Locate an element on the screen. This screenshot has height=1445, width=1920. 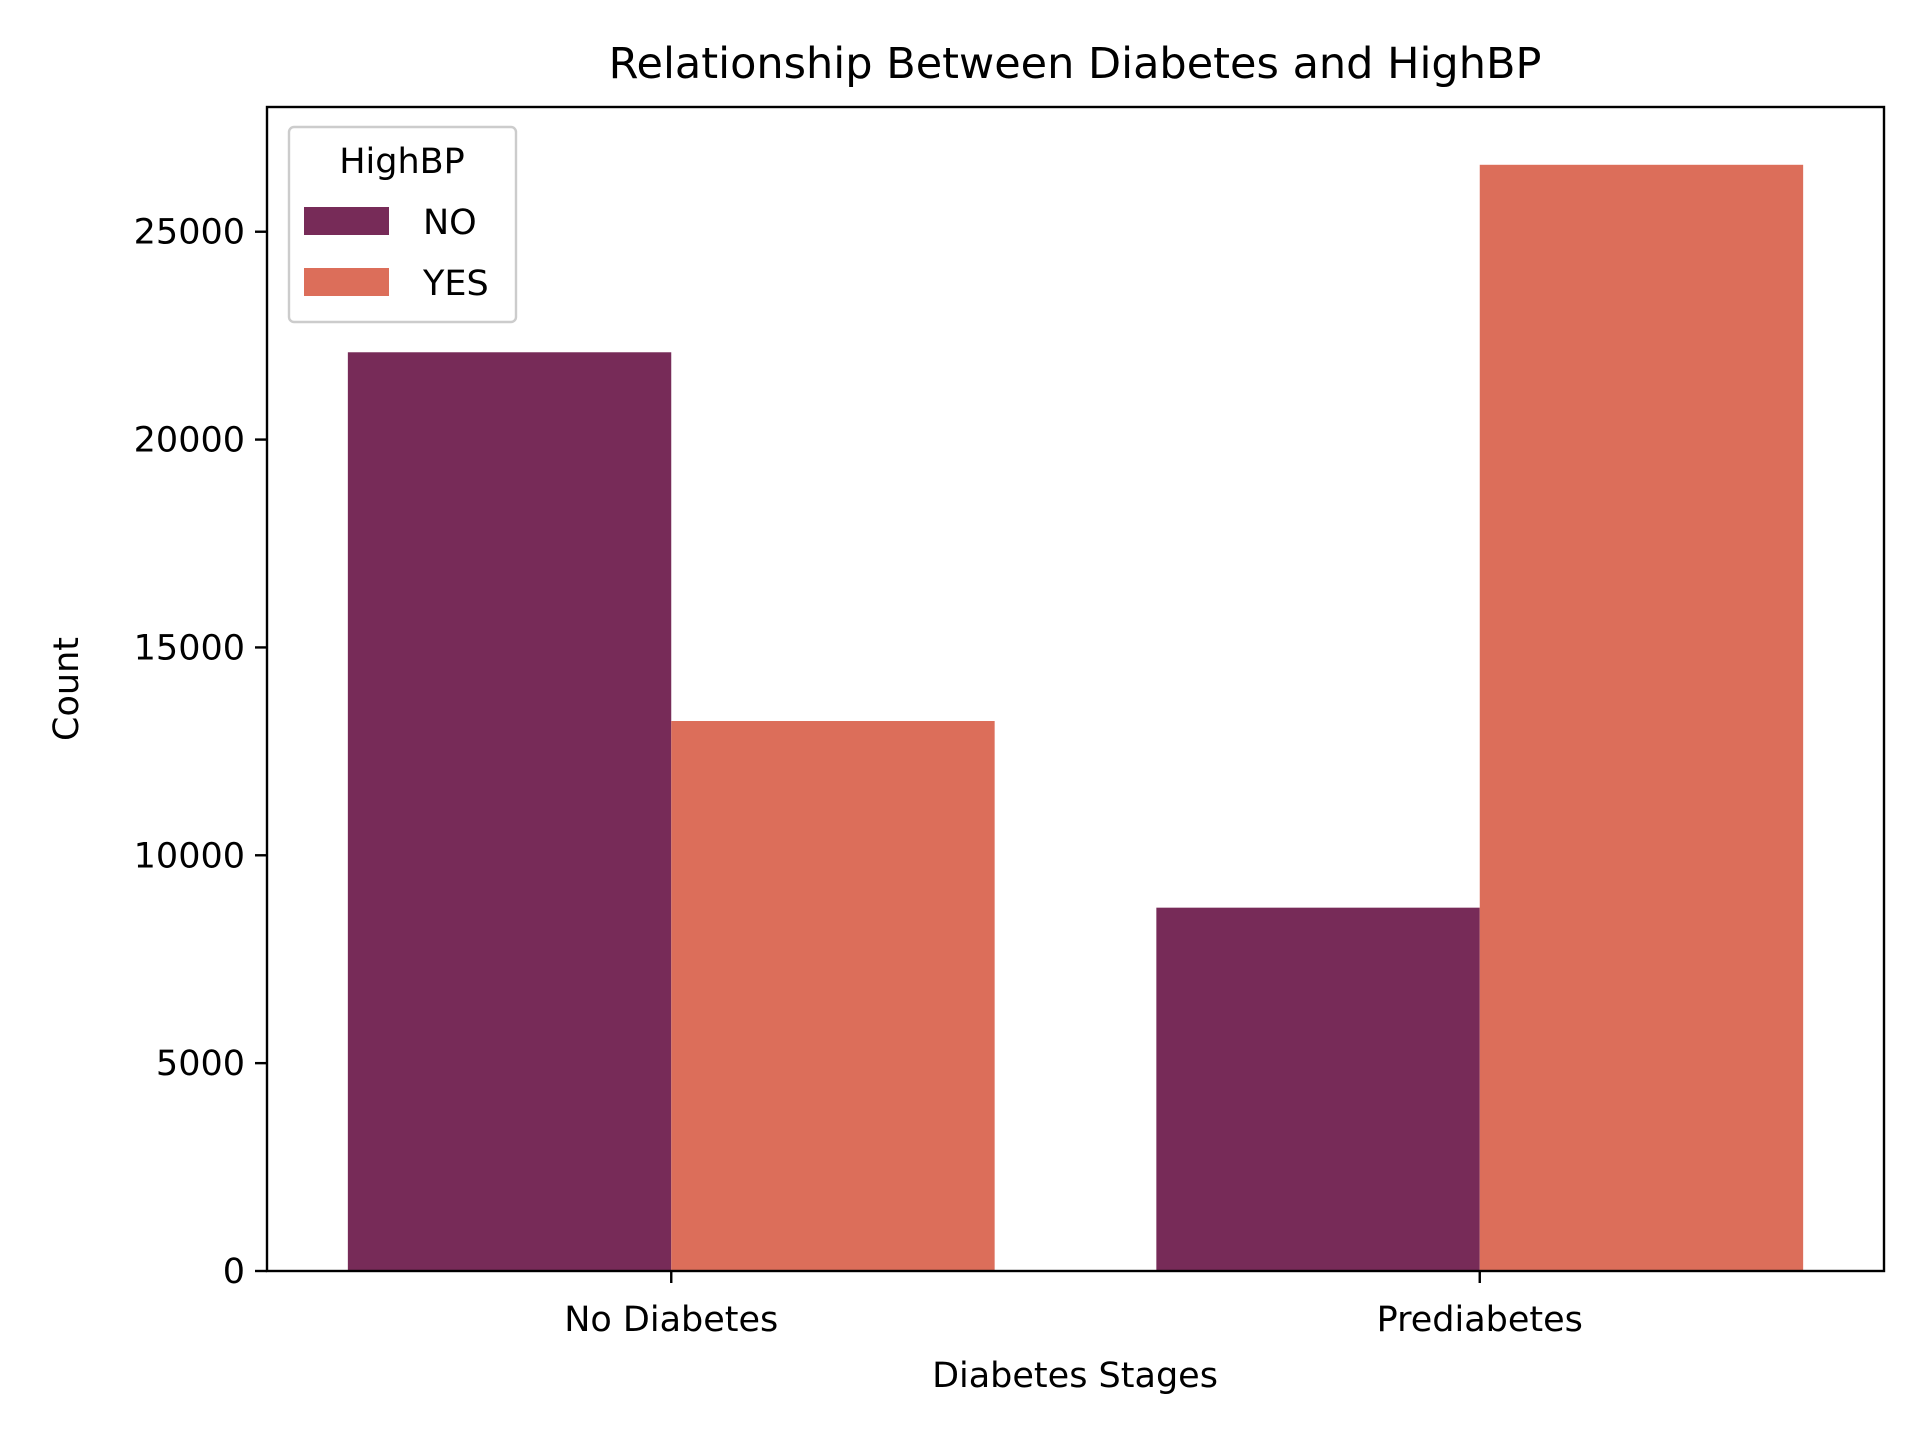
legend-label-yes: YES is located at coordinates (455, 284).